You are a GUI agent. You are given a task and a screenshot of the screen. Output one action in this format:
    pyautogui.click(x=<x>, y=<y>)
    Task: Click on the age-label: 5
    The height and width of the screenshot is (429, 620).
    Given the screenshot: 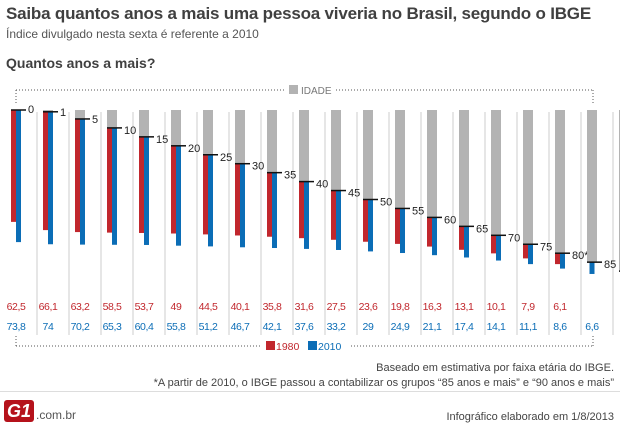 What is the action you would take?
    pyautogui.click(x=95, y=120)
    